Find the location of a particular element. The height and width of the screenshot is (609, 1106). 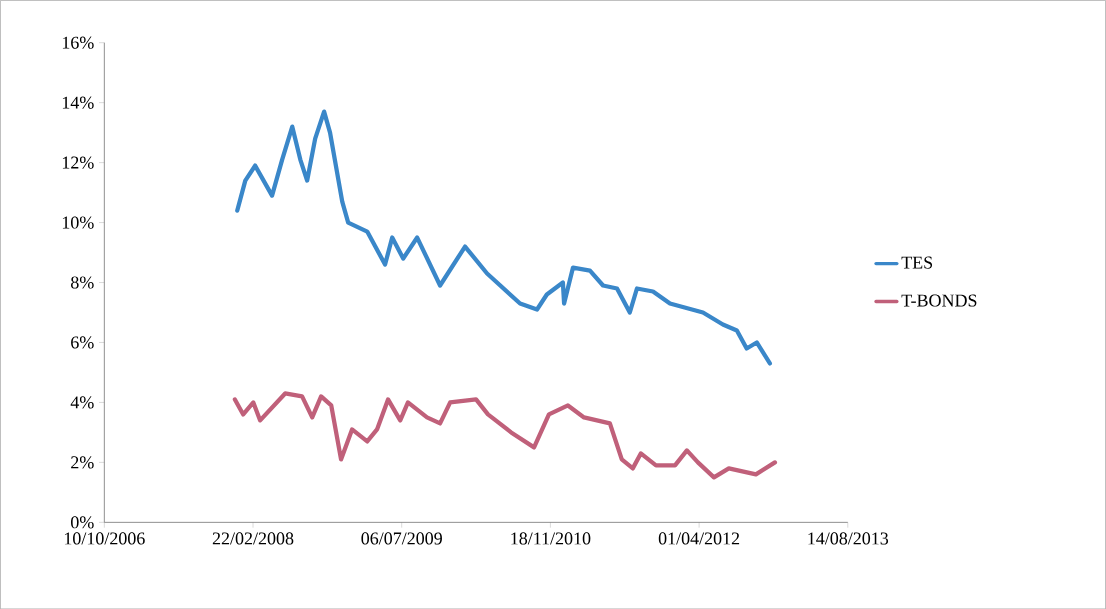

y-tick-label: 6% is located at coordinates (82, 342).